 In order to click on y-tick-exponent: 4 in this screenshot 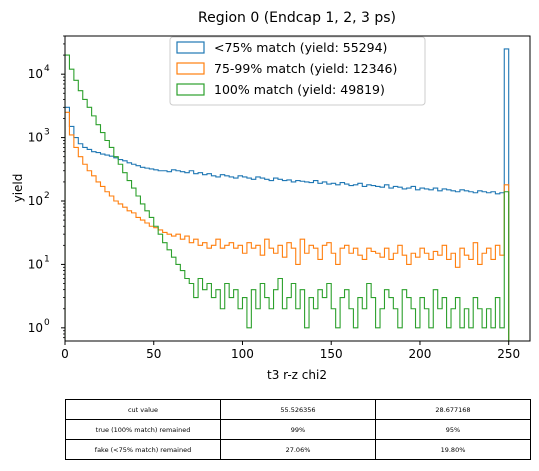, I will do `click(47, 69)`.